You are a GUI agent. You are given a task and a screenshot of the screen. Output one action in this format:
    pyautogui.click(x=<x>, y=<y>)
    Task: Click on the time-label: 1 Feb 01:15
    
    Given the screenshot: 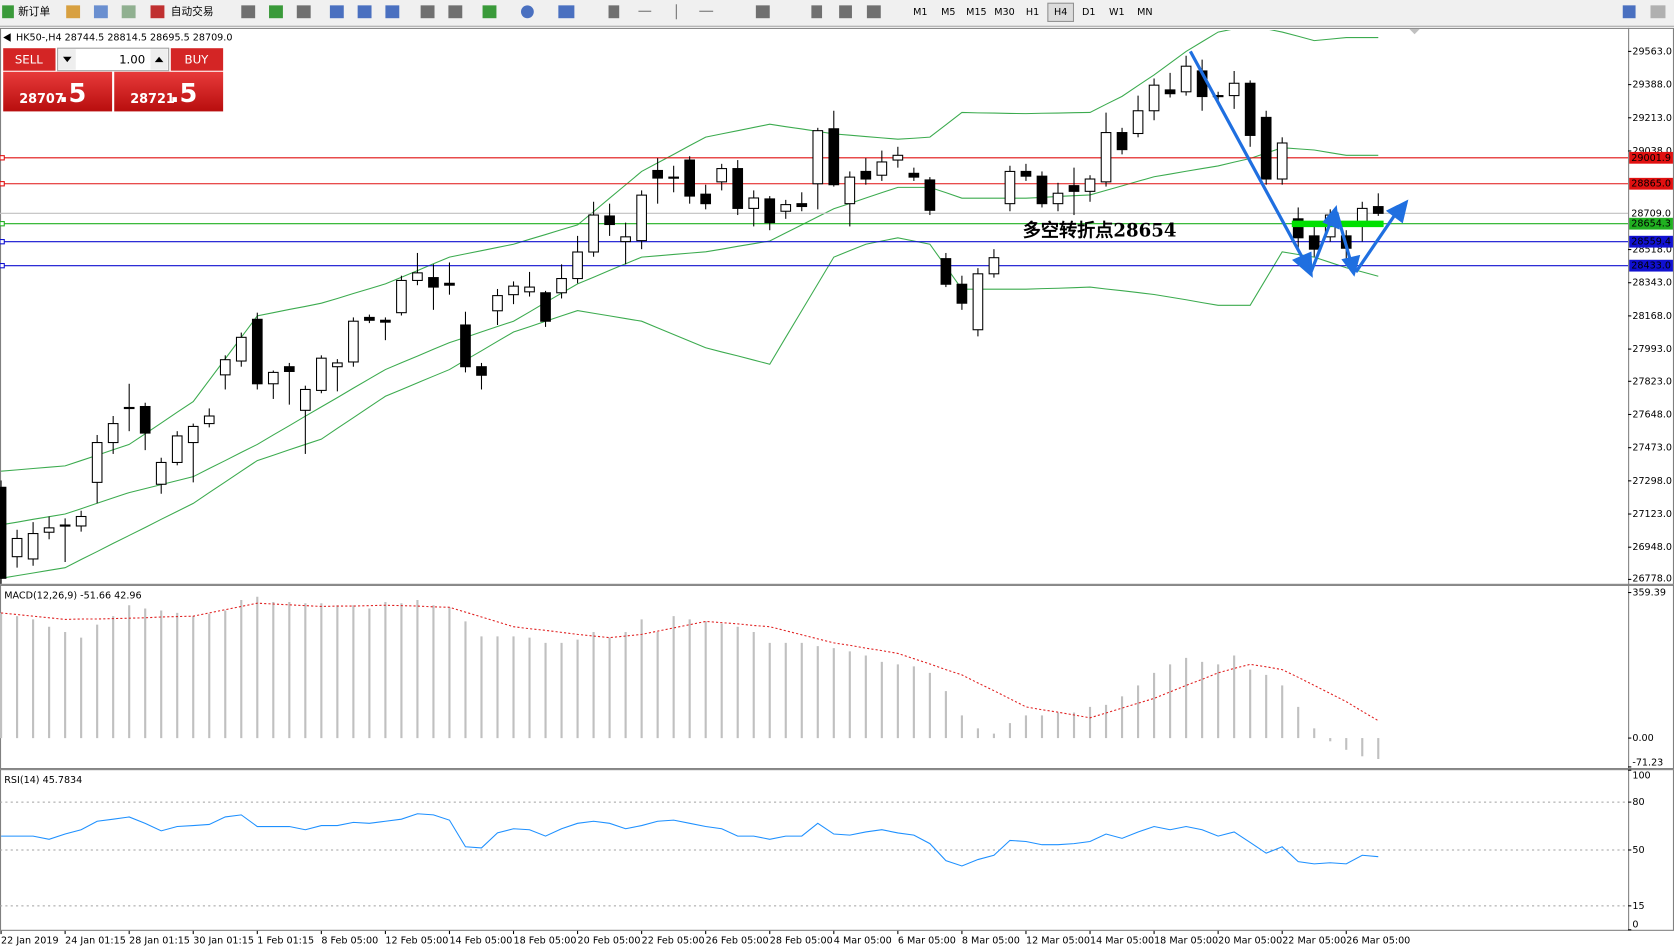 What is the action you would take?
    pyautogui.click(x=285, y=940)
    